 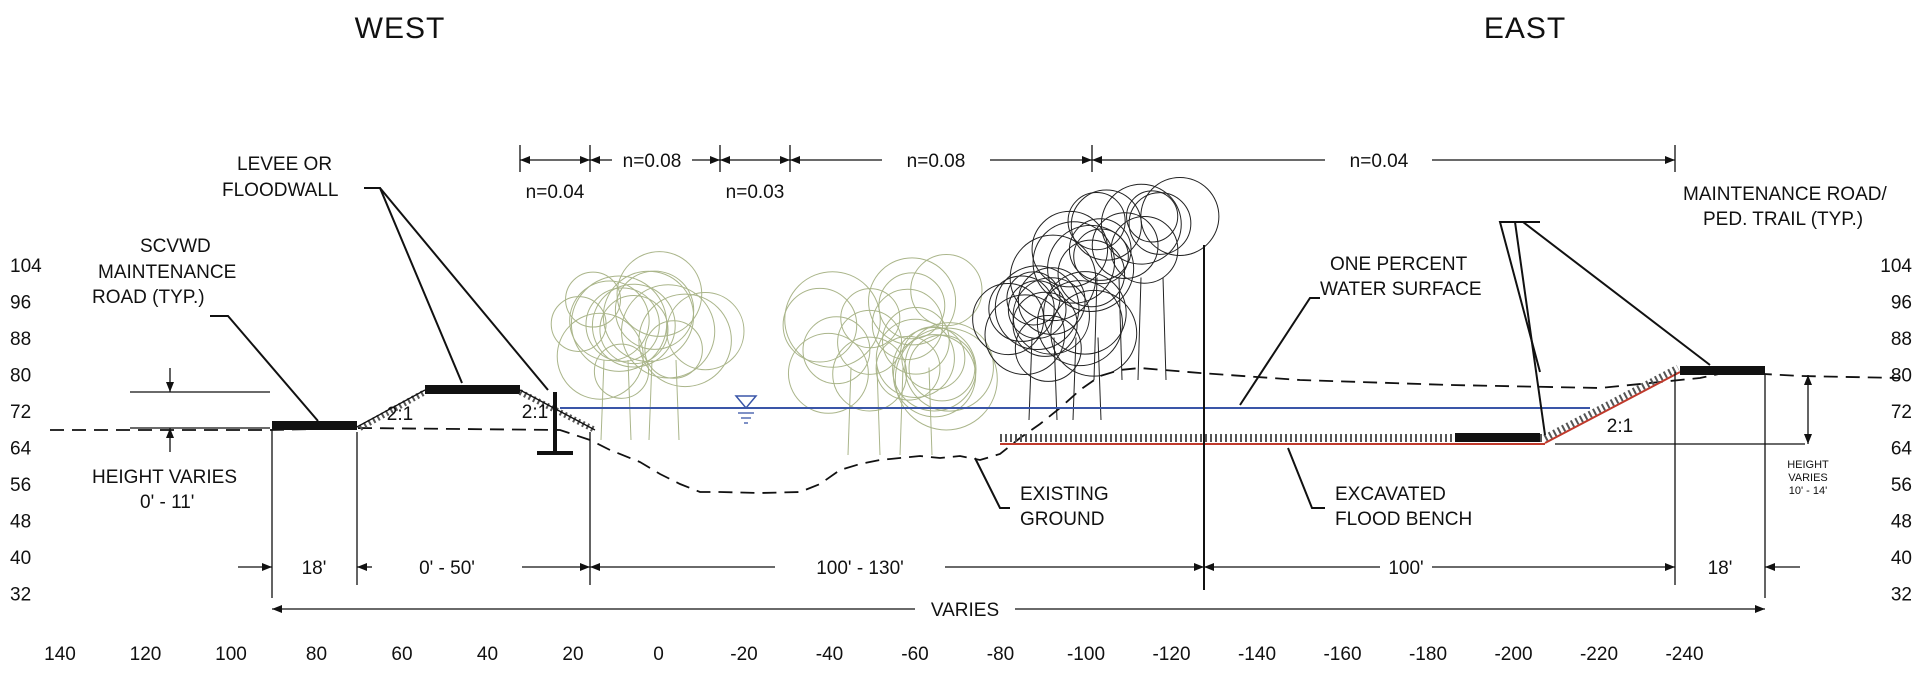 I want to click on y-axis-right-tick-label: 40, so click(x=1901, y=558).